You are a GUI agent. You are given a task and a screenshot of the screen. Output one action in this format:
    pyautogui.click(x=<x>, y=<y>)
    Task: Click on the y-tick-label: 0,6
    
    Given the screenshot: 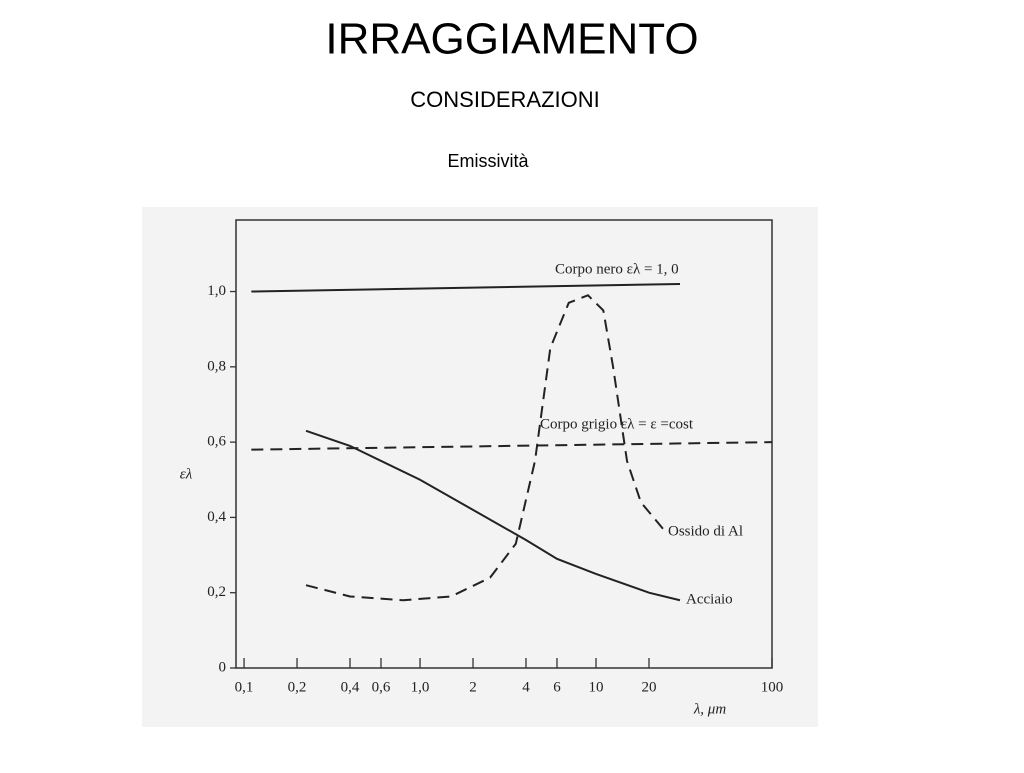 What is the action you would take?
    pyautogui.click(x=216, y=442)
    